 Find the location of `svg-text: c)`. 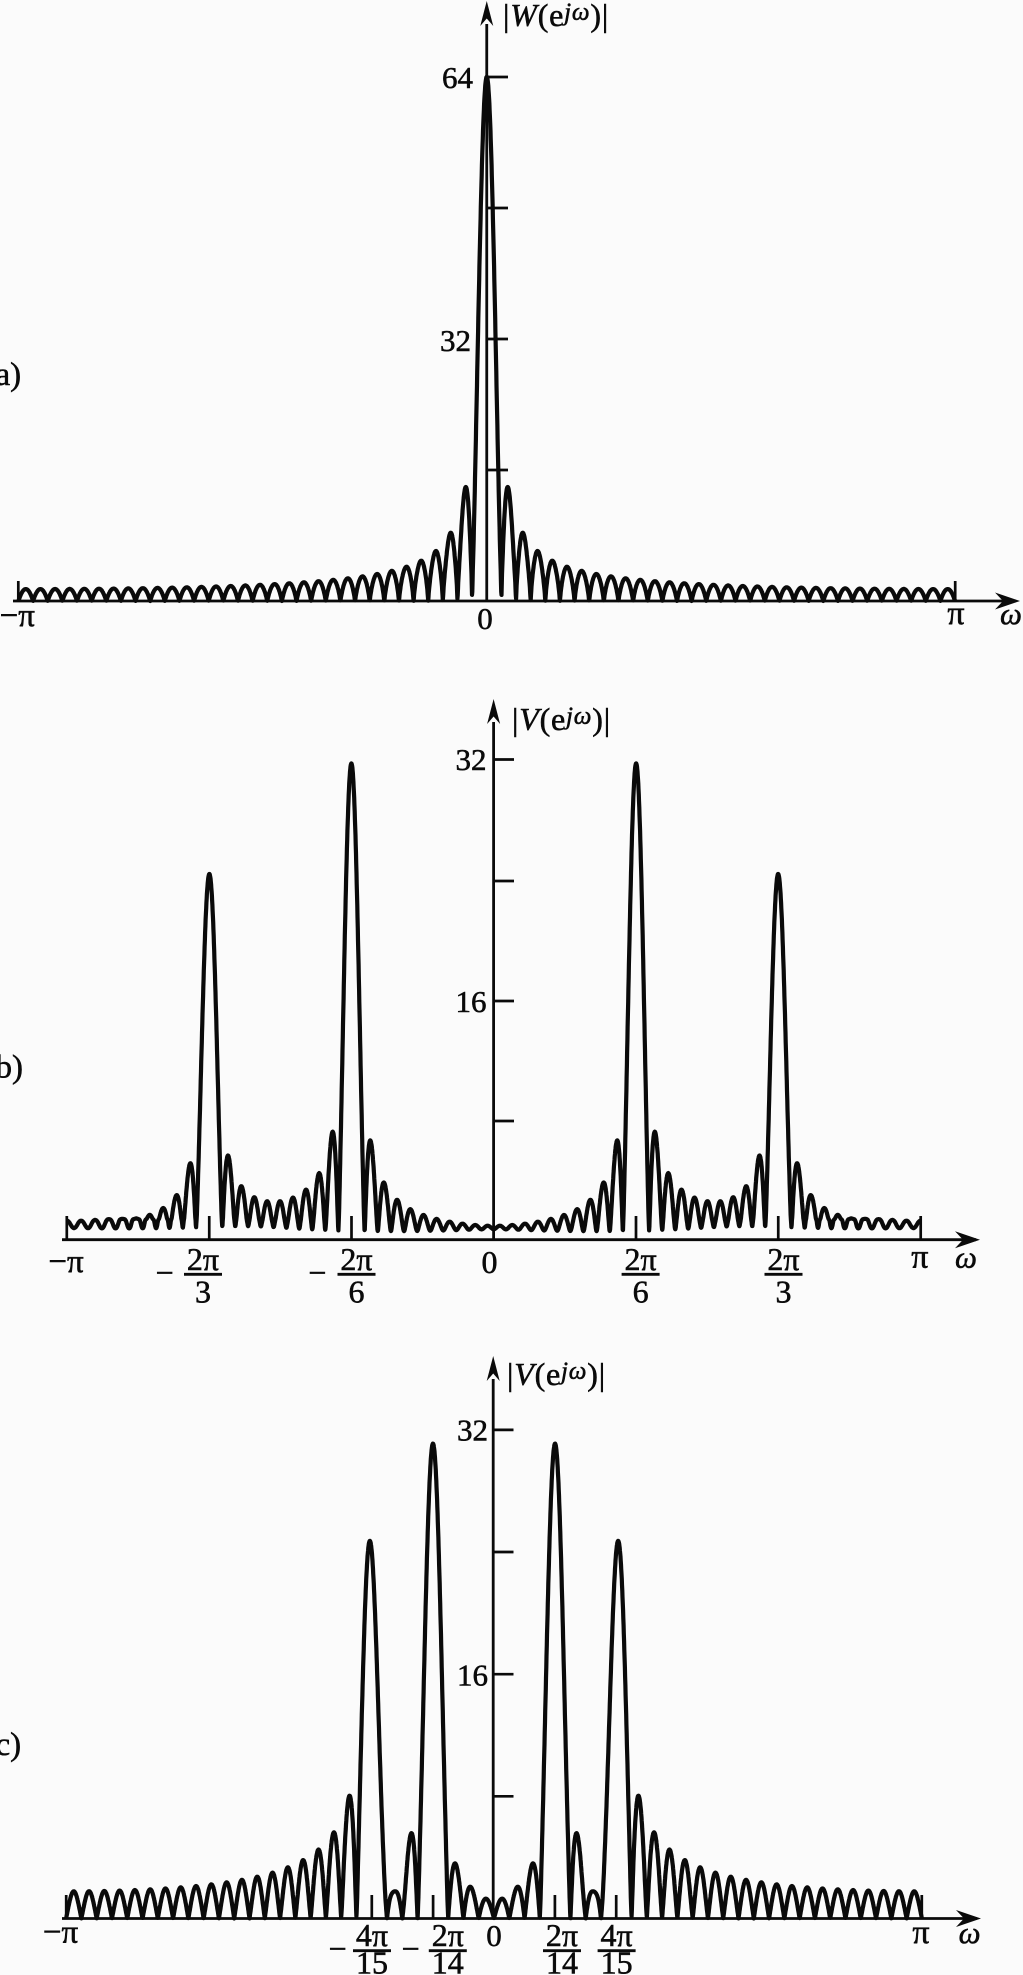

svg-text: c) is located at coordinates (10, 1745).